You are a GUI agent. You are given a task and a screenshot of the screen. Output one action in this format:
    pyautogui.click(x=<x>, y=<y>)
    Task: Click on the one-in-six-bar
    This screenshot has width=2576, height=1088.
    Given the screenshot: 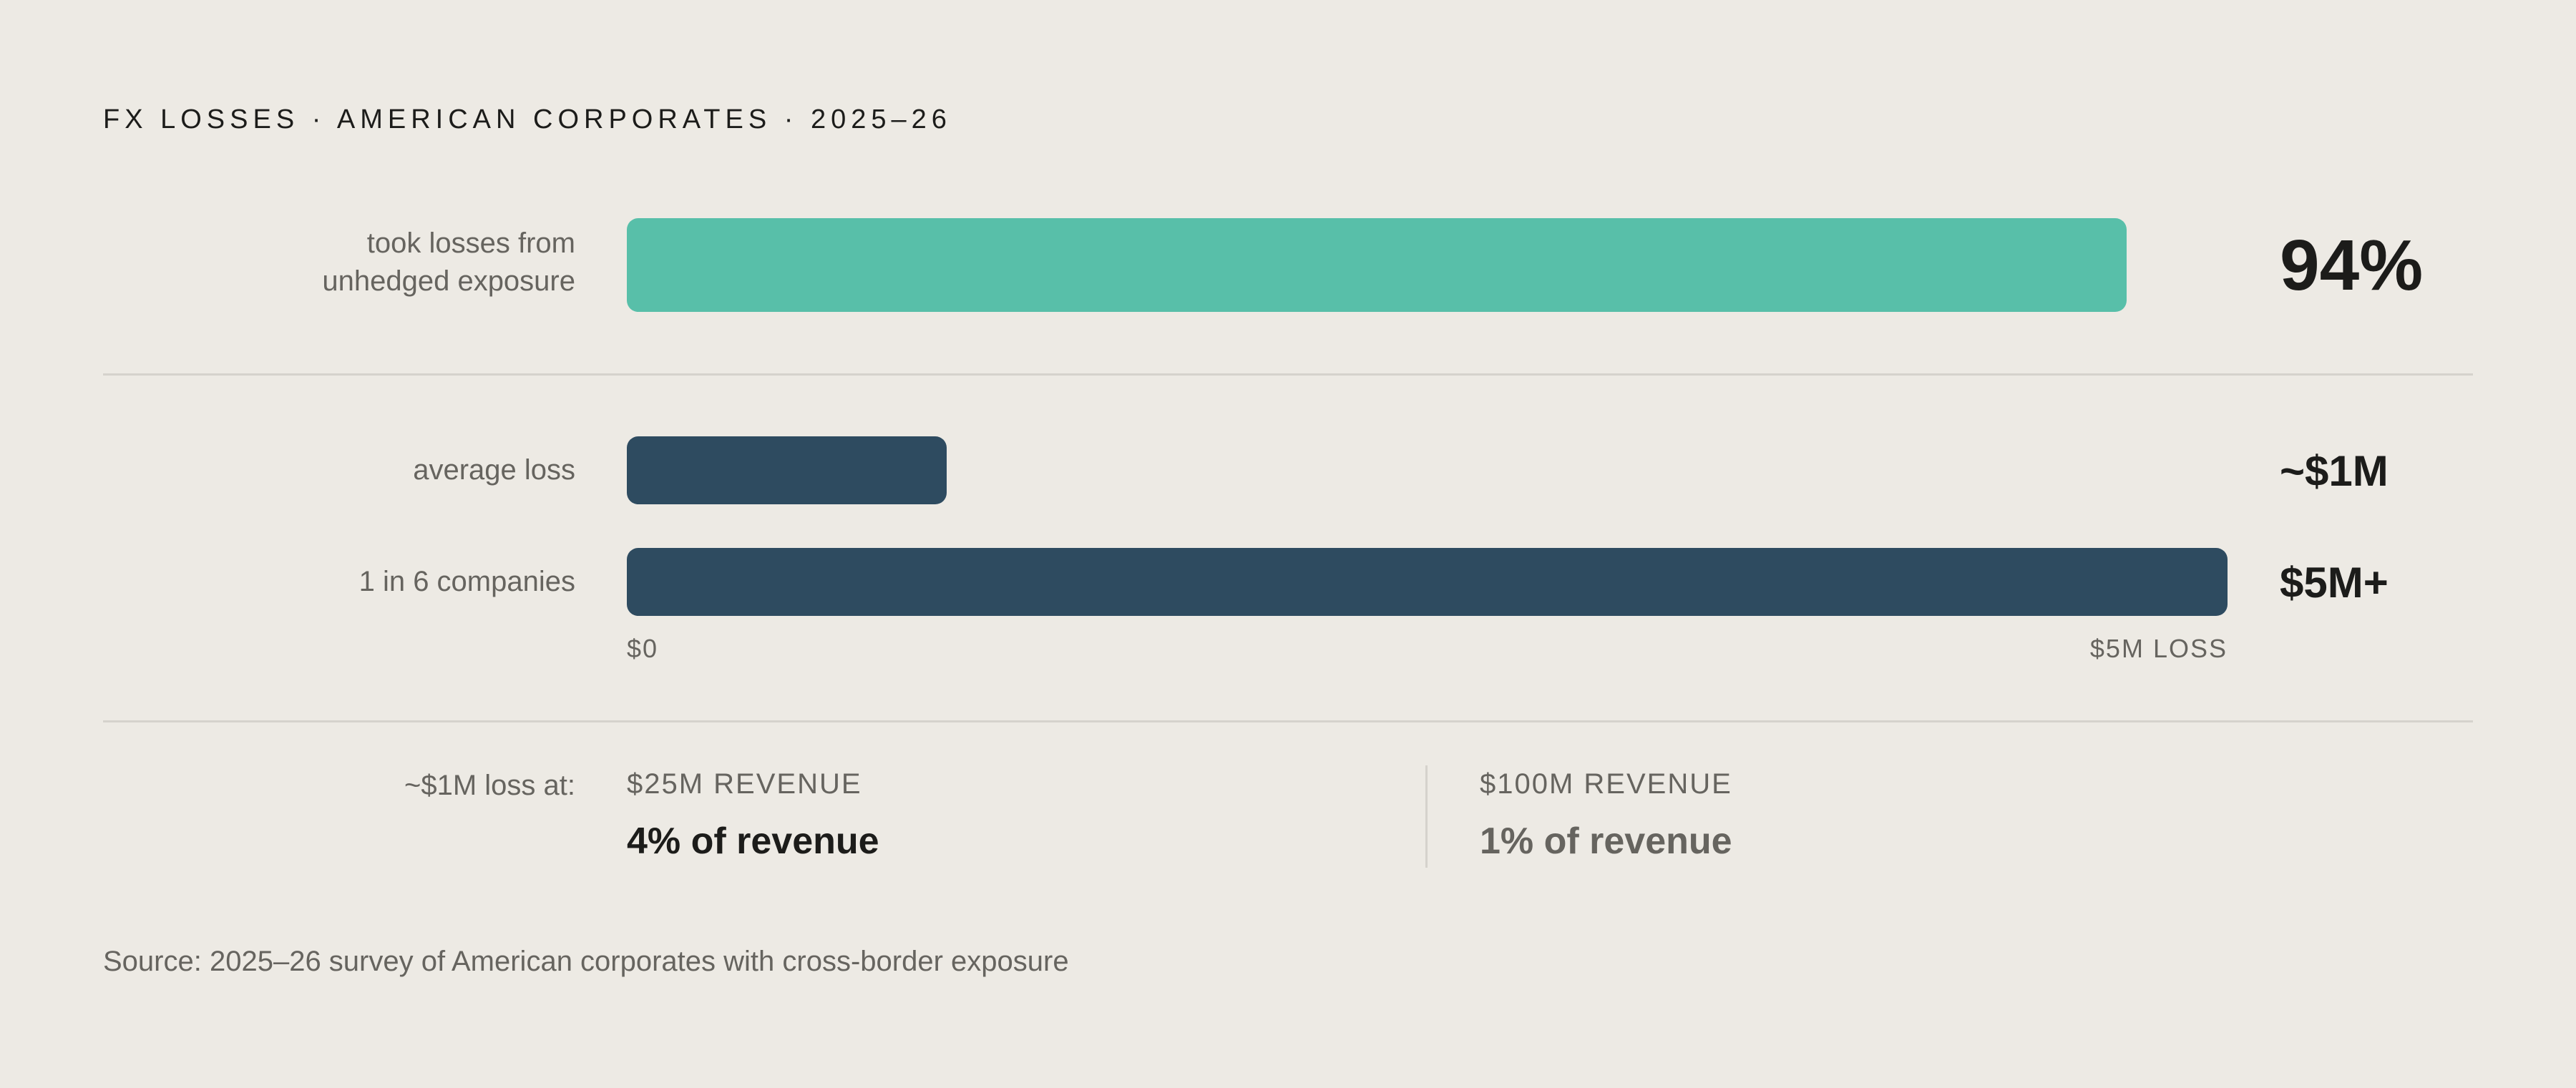 What is the action you would take?
    pyautogui.click(x=1427, y=582)
    